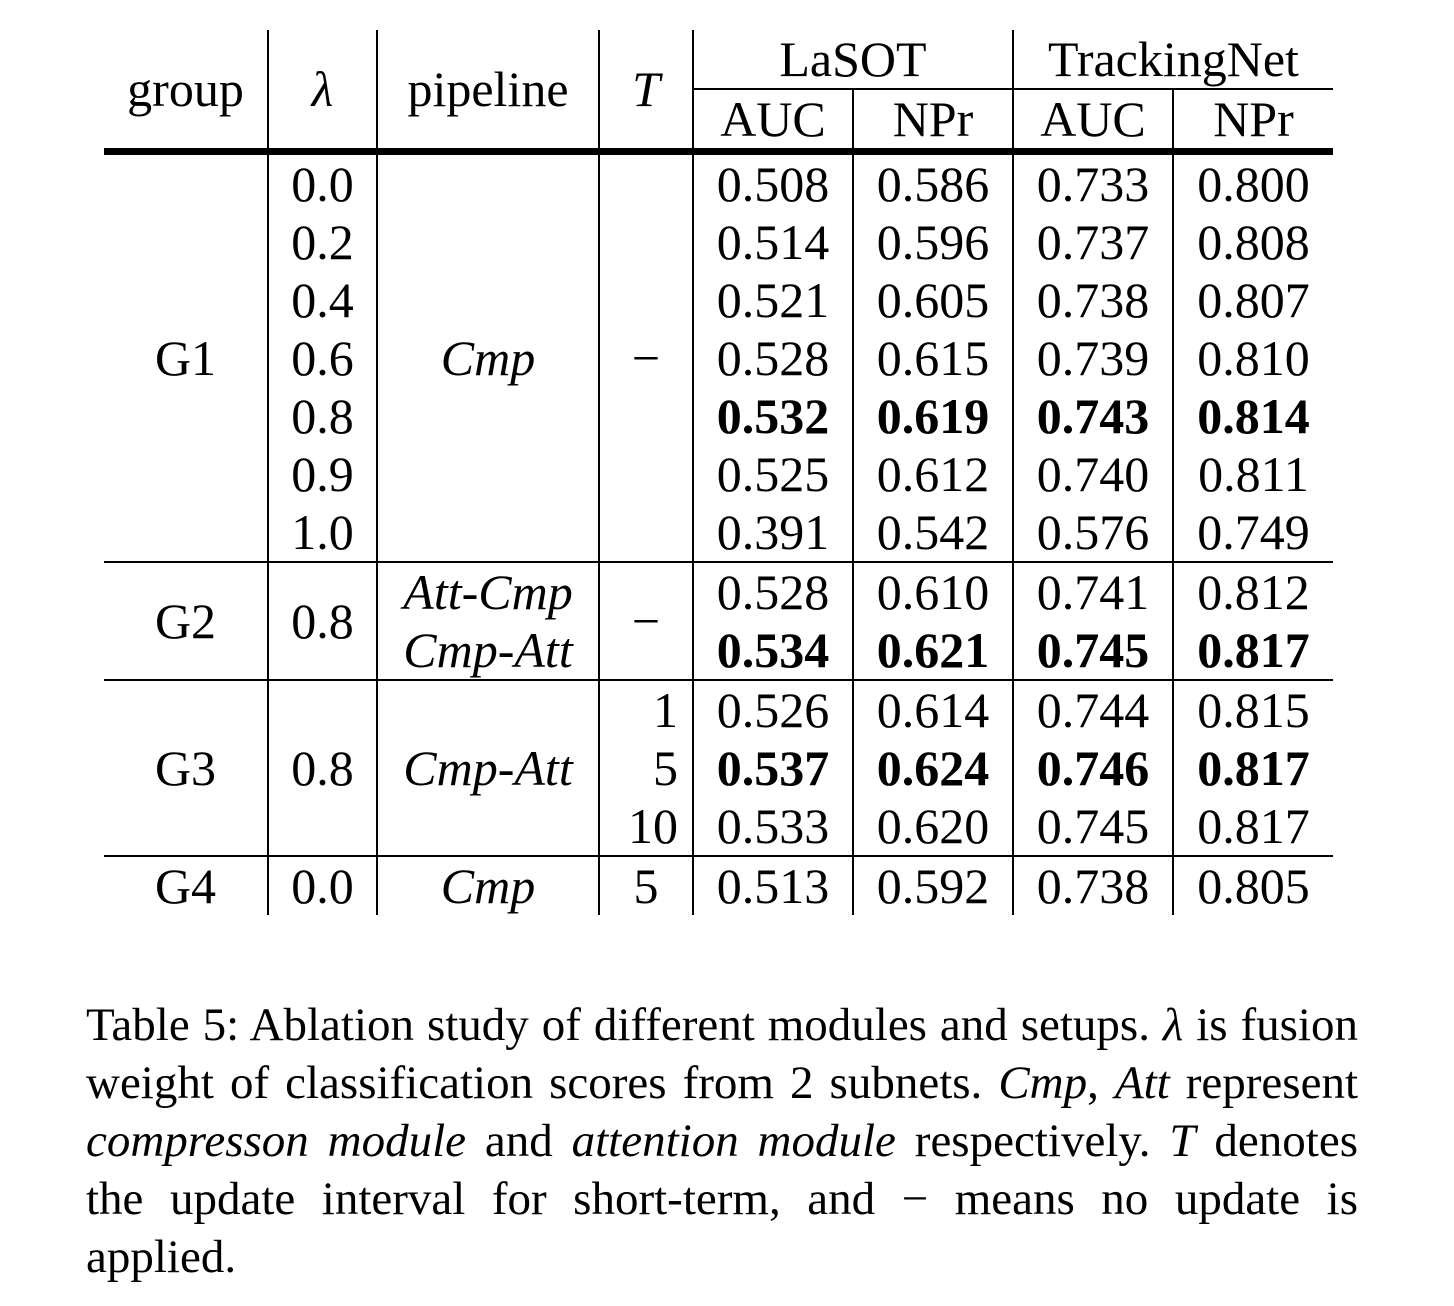 The width and height of the screenshot is (1454, 1306). Describe the element at coordinates (323, 885) in the screenshot. I see `lambda-cell: 0.0` at that location.